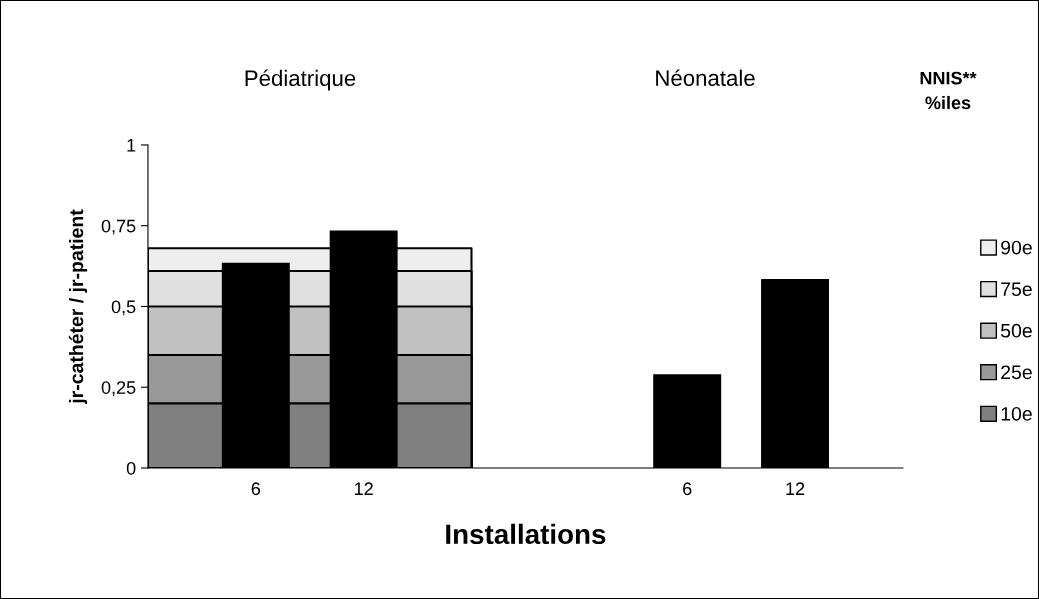 The width and height of the screenshot is (1039, 599). What do you see at coordinates (1016, 372) in the screenshot?
I see `legend-label: 25e` at bounding box center [1016, 372].